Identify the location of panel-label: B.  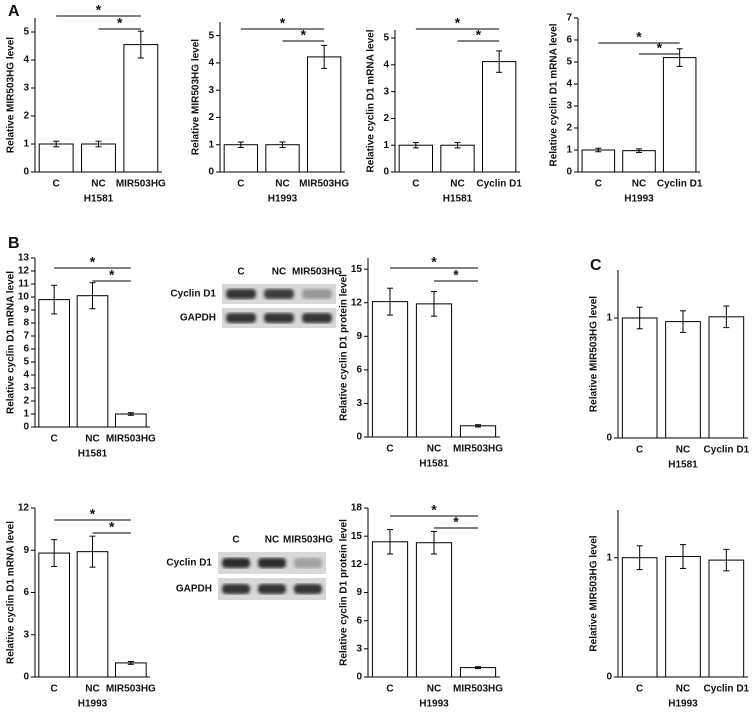
(14, 243).